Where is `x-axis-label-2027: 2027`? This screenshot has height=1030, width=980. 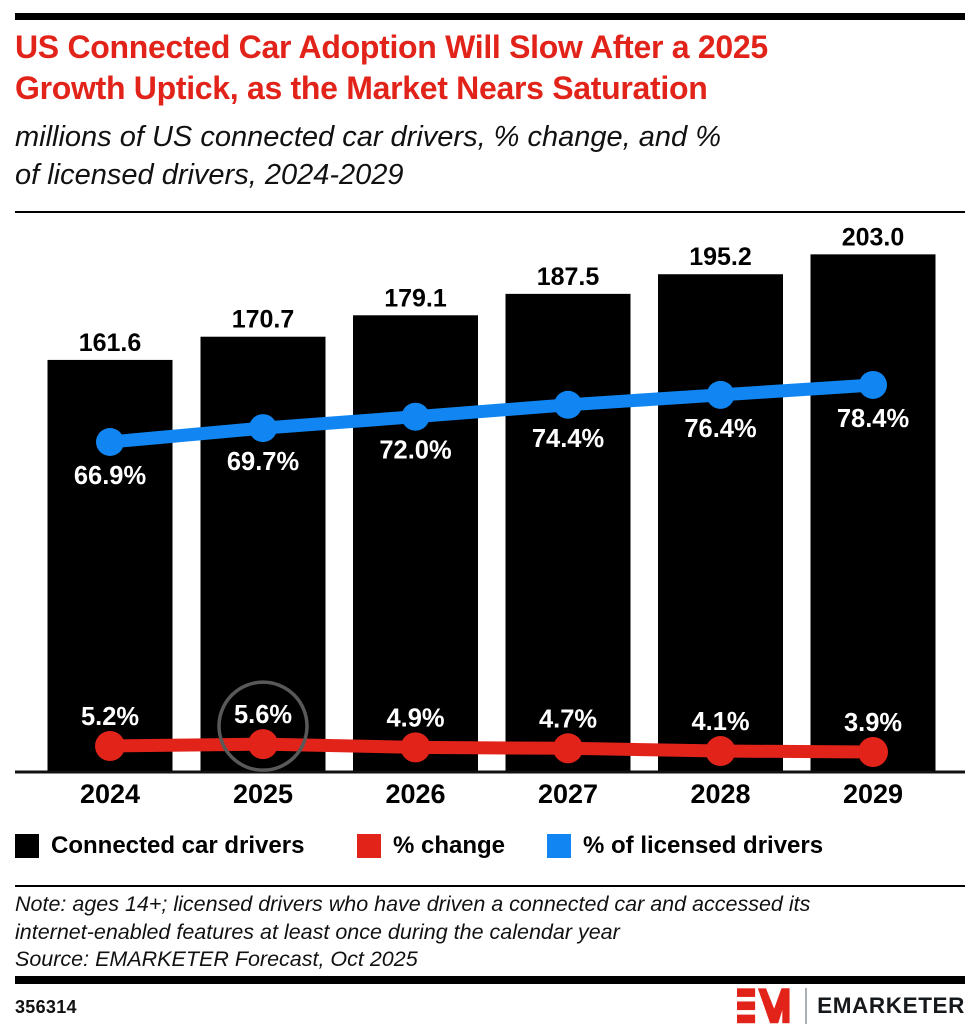 x-axis-label-2027: 2027 is located at coordinates (568, 794).